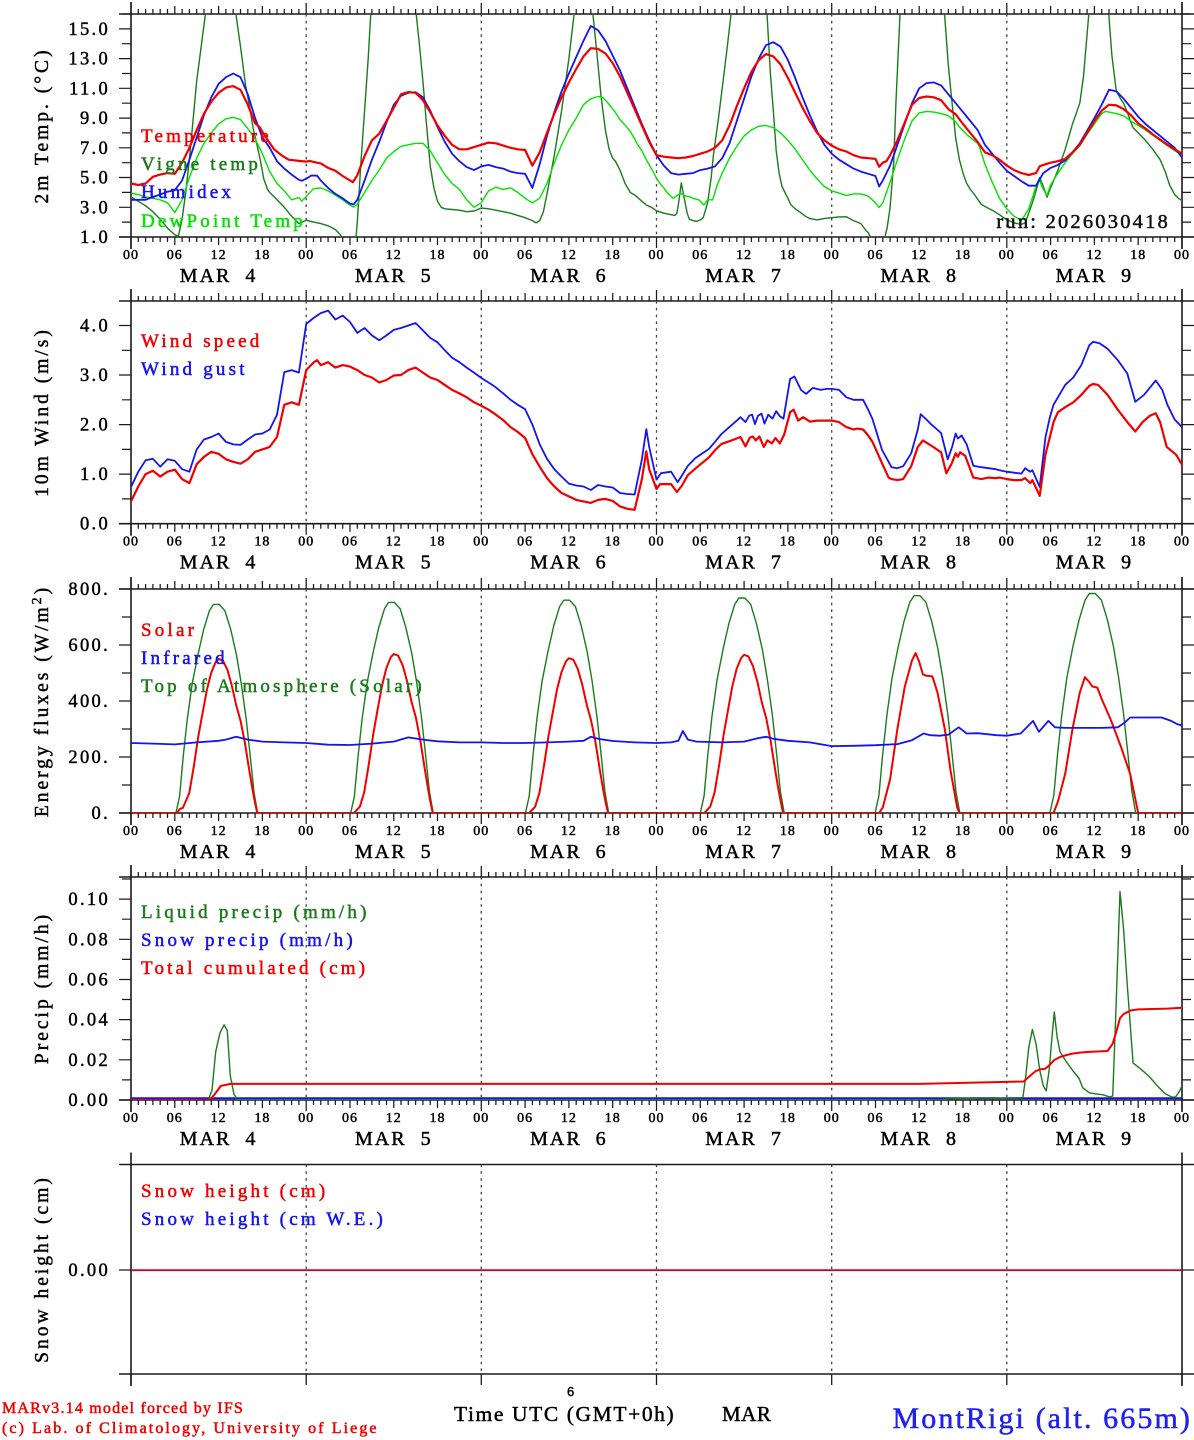  What do you see at coordinates (89, 1061) in the screenshot?
I see `svg-text: 0.02` at bounding box center [89, 1061].